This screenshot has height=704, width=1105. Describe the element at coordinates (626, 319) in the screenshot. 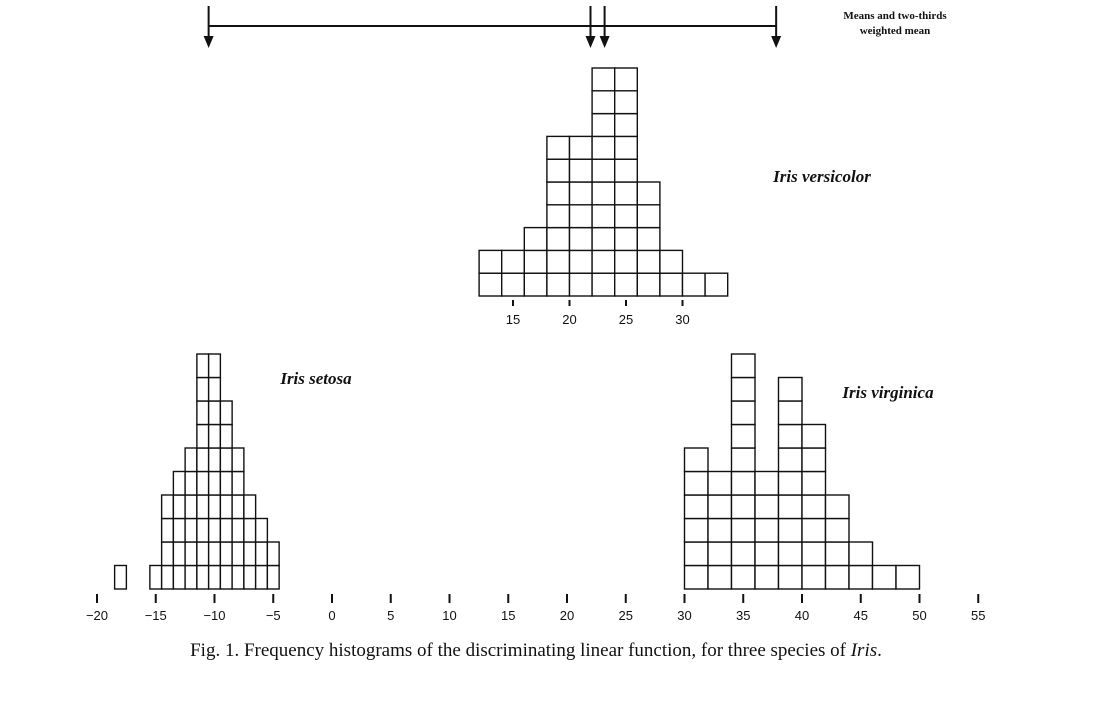

I see `inset-axis-tick-label: 25` at that location.